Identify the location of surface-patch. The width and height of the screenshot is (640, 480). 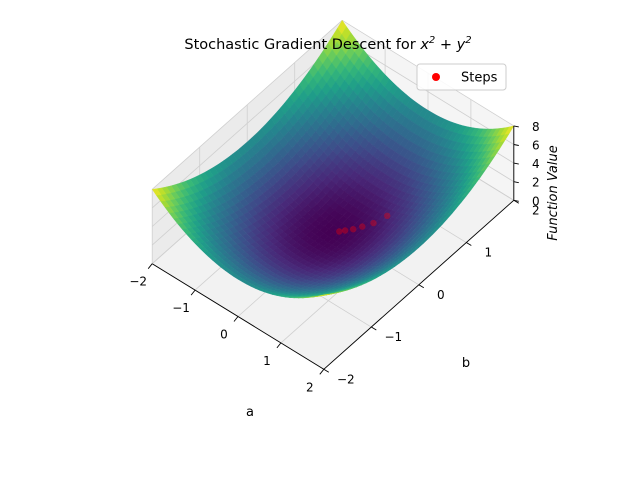
(324, 295).